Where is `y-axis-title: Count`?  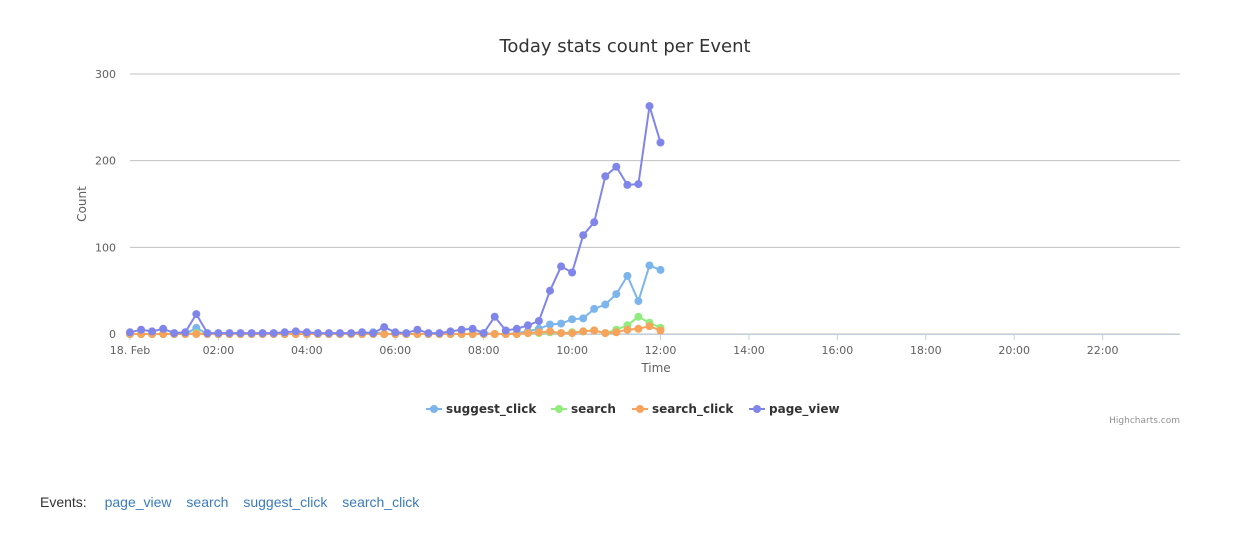
y-axis-title: Count is located at coordinates (82, 204).